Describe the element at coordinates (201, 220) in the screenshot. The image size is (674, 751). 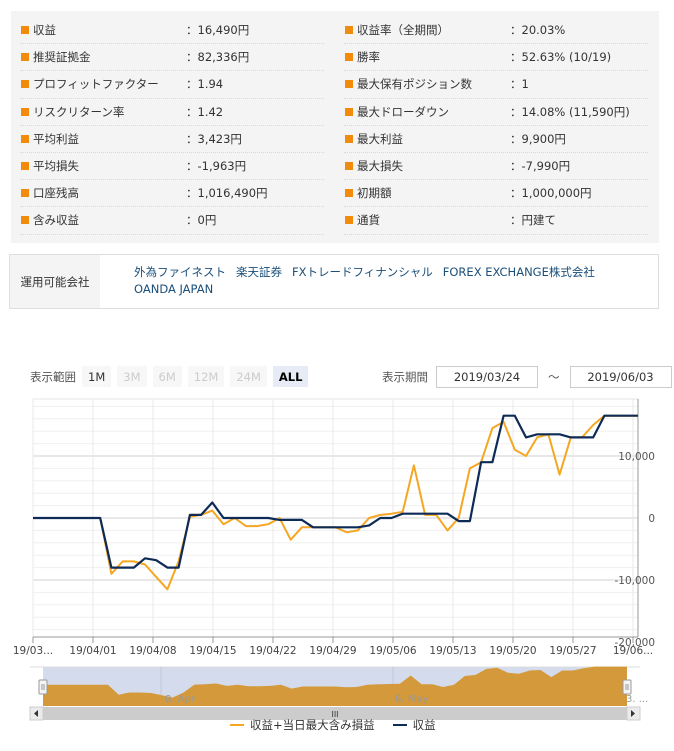
I see `stat-value: ：0円` at that location.